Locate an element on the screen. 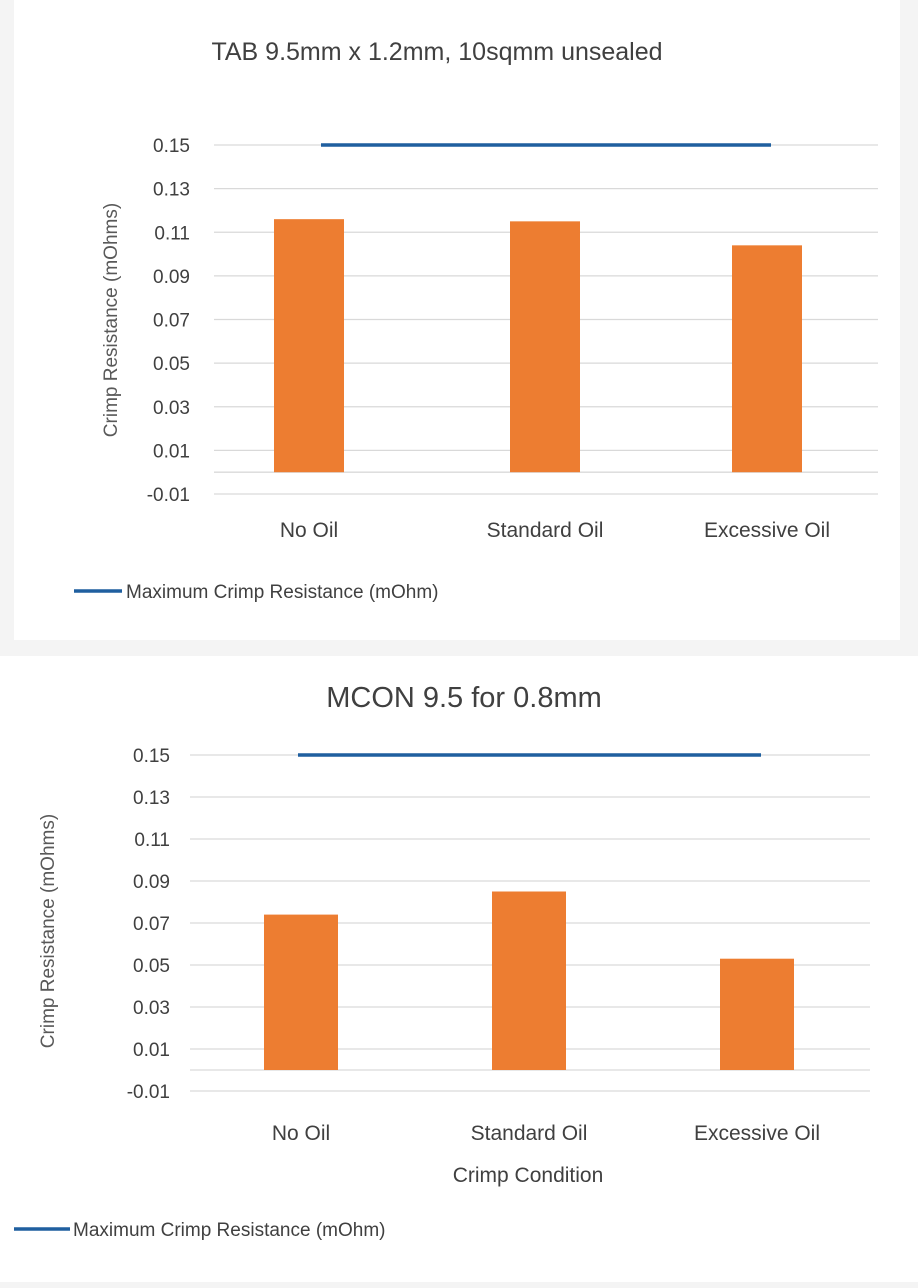 The image size is (918, 1288). x-axis-title: Crimp Condition is located at coordinates (528, 1175).